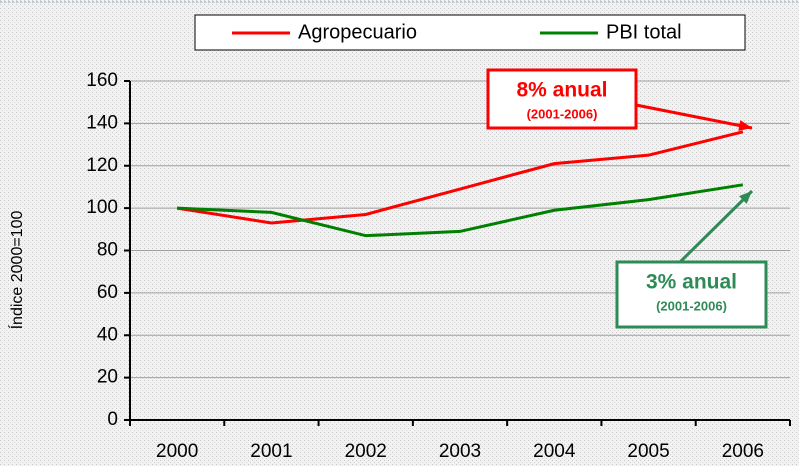 The height and width of the screenshot is (466, 799). What do you see at coordinates (177, 451) in the screenshot?
I see `x-tick-label: 2000` at bounding box center [177, 451].